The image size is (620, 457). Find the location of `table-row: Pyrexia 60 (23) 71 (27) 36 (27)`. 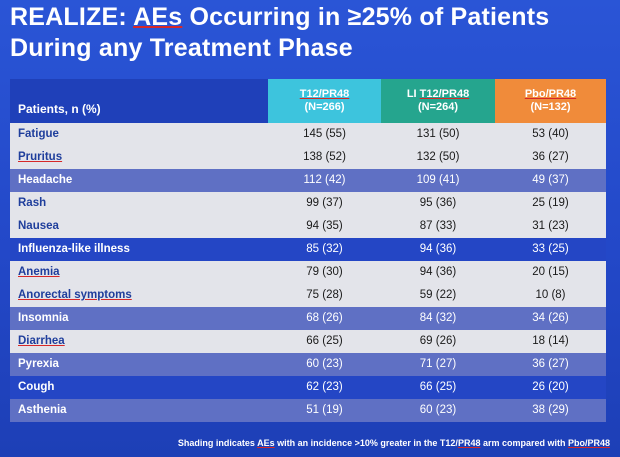

table-row: Pyrexia 60 (23) 71 (27) 36 (27) is located at coordinates (308, 364).